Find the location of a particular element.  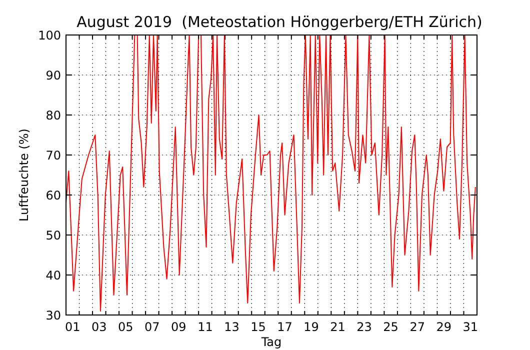

x-tick-label: 25 is located at coordinates (390, 327).